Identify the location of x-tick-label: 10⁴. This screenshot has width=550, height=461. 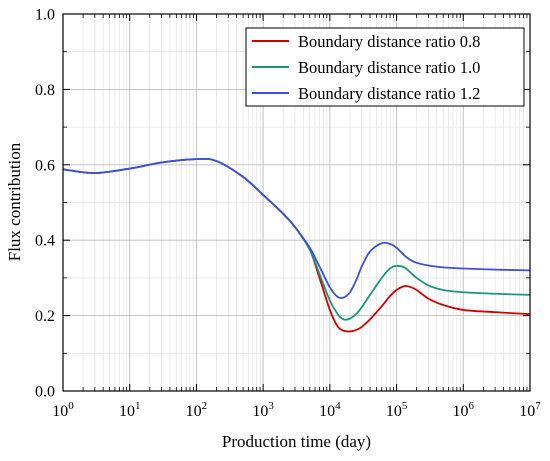
(330, 410).